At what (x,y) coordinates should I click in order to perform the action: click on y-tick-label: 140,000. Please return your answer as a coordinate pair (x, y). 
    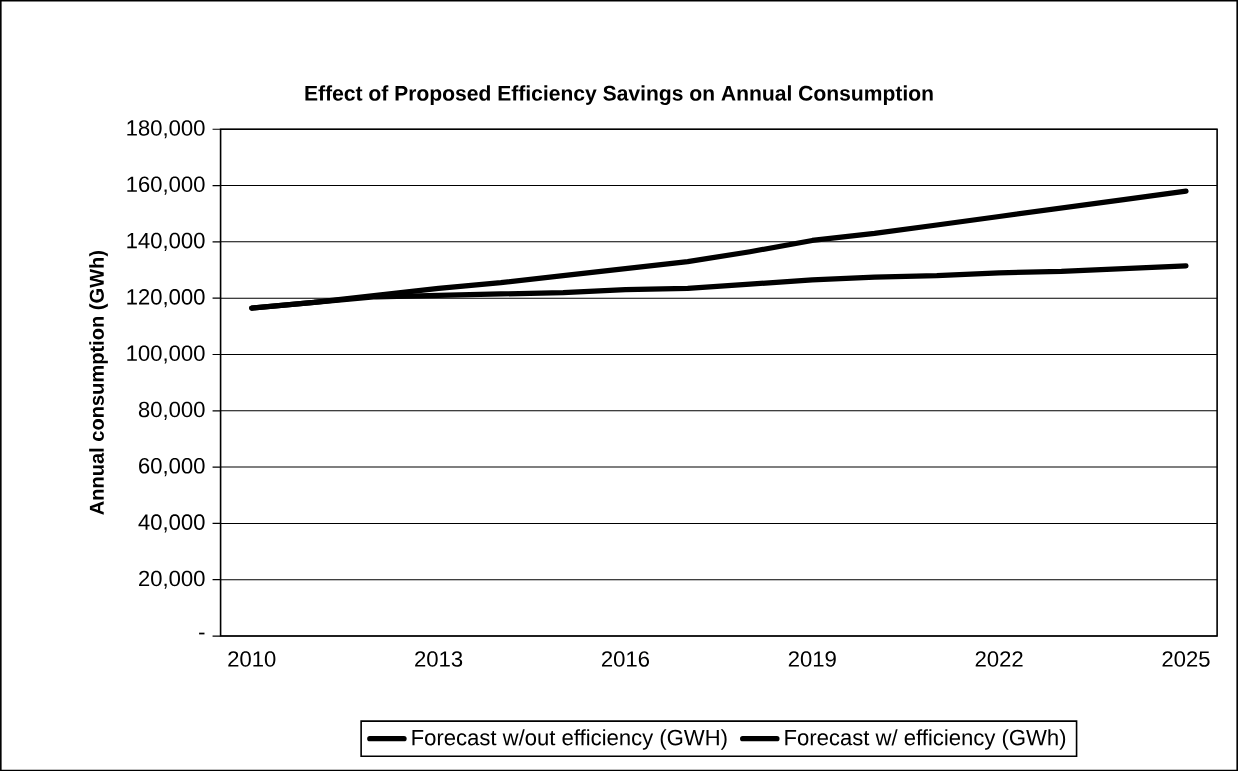
    Looking at the image, I should click on (166, 241).